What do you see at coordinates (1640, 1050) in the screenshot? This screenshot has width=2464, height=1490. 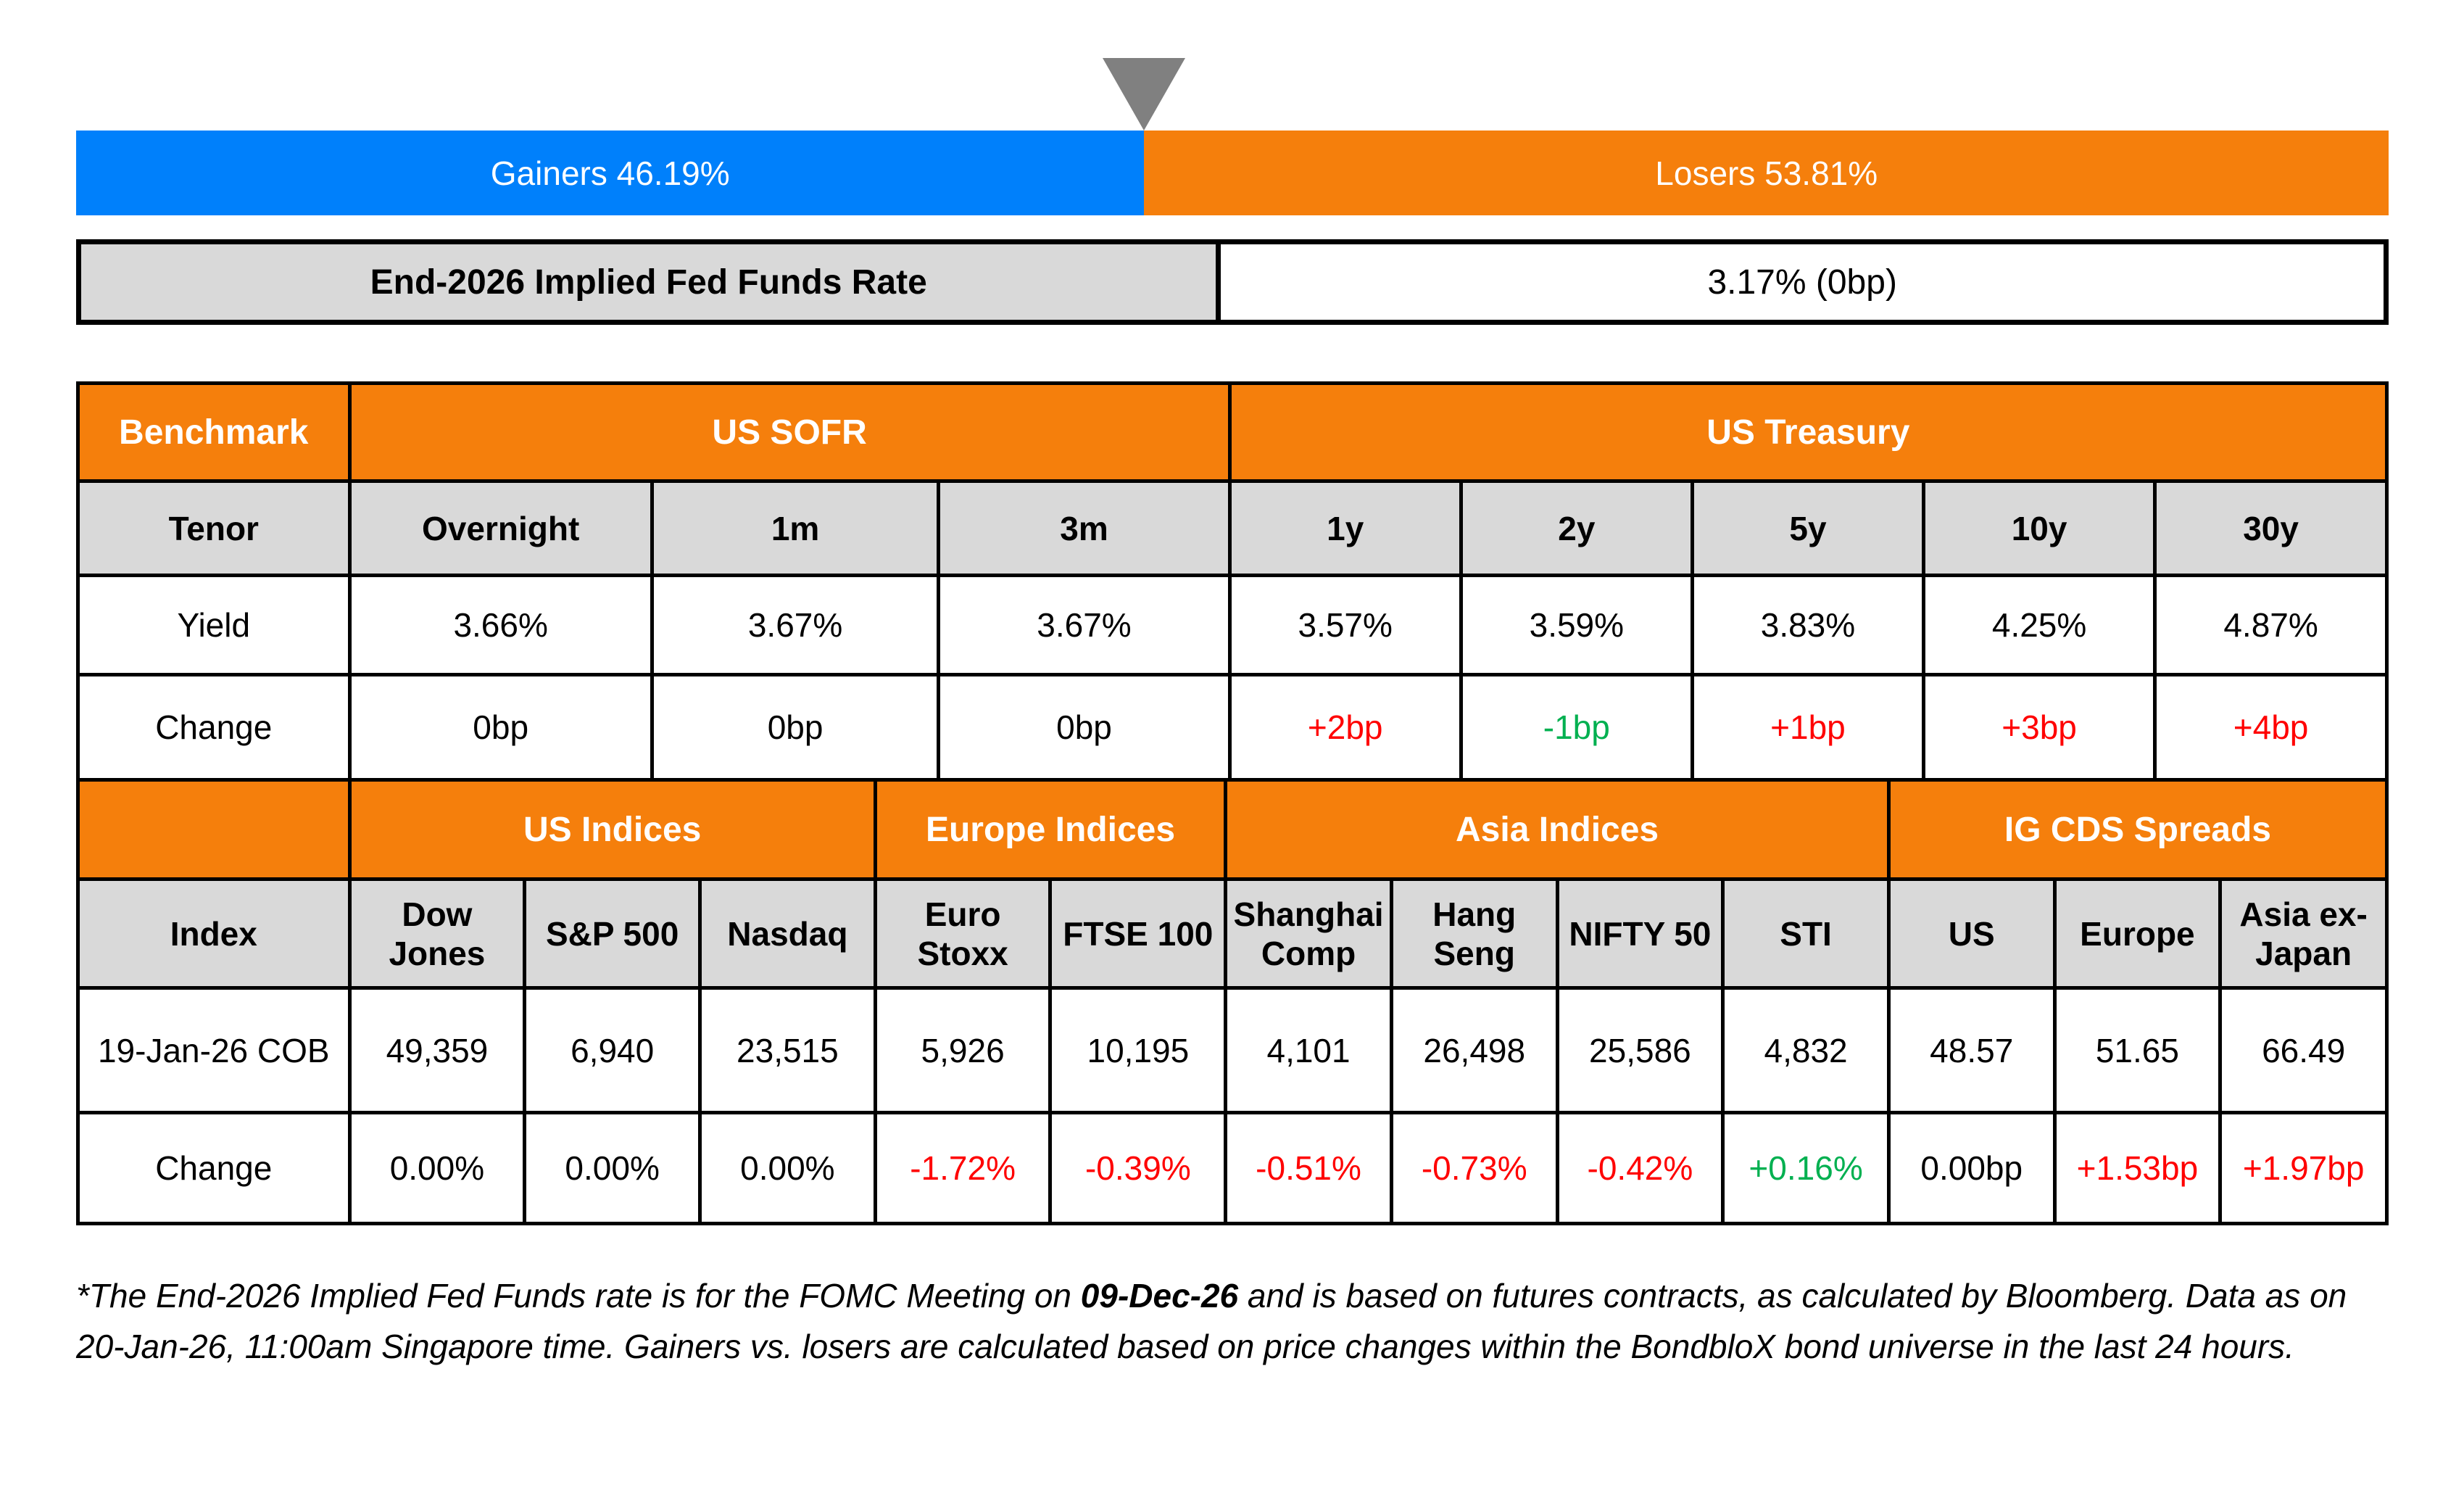 I see `index-value-cell: 25,586` at bounding box center [1640, 1050].